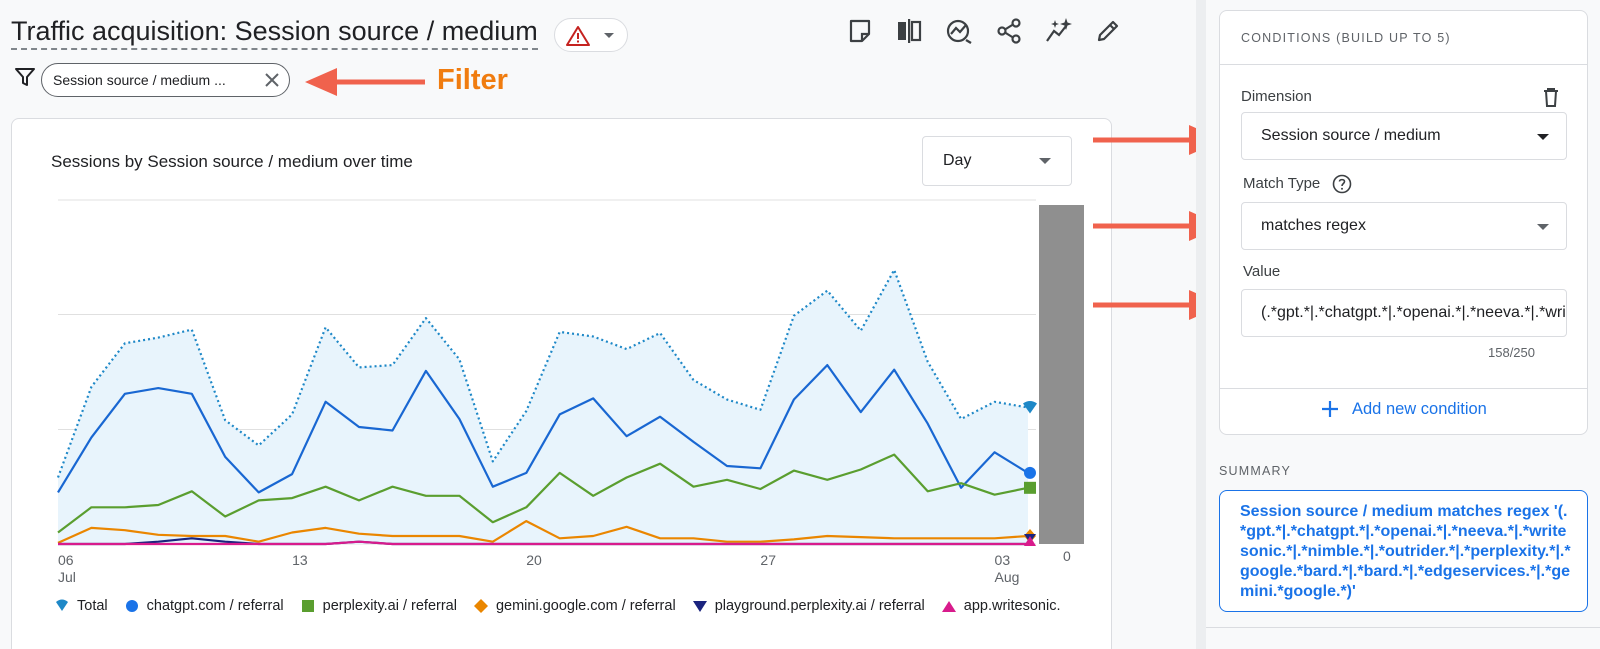 The width and height of the screenshot is (1600, 649). Describe the element at coordinates (1404, 226) in the screenshot. I see `match-type-select: matches regex` at that location.